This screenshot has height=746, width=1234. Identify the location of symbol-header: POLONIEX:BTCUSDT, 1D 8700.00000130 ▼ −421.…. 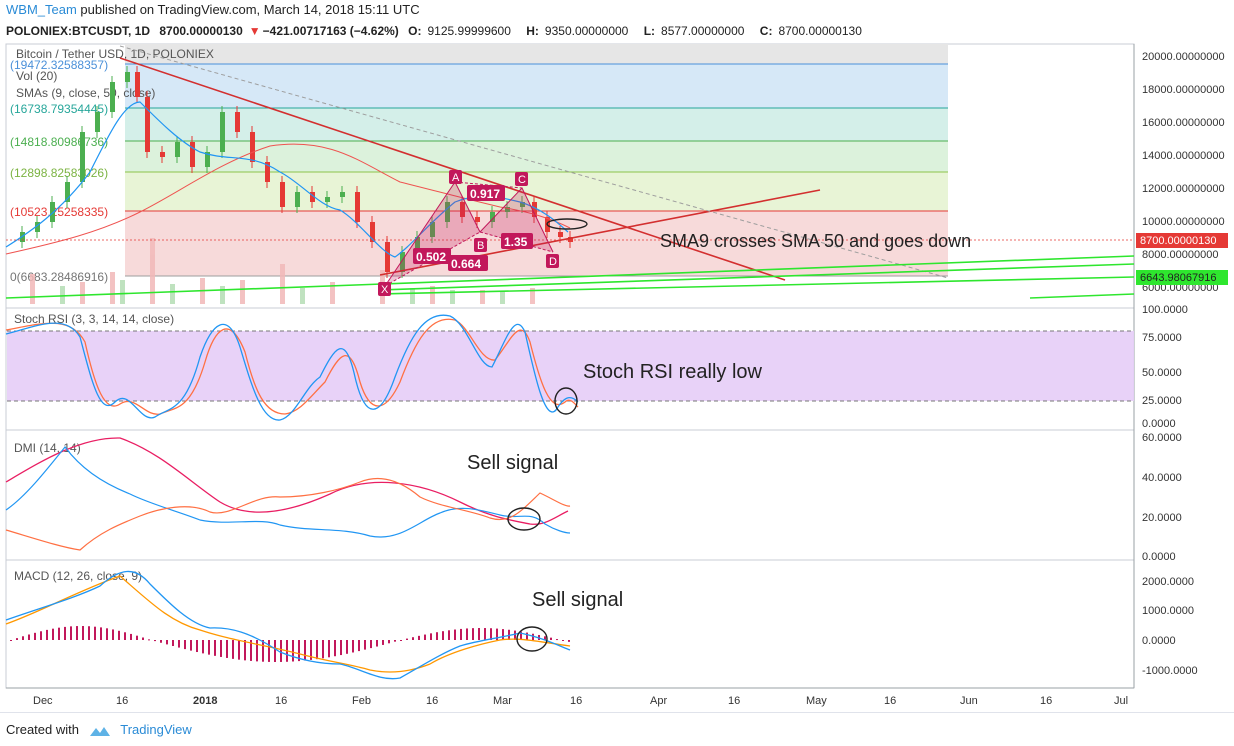
(617, 31).